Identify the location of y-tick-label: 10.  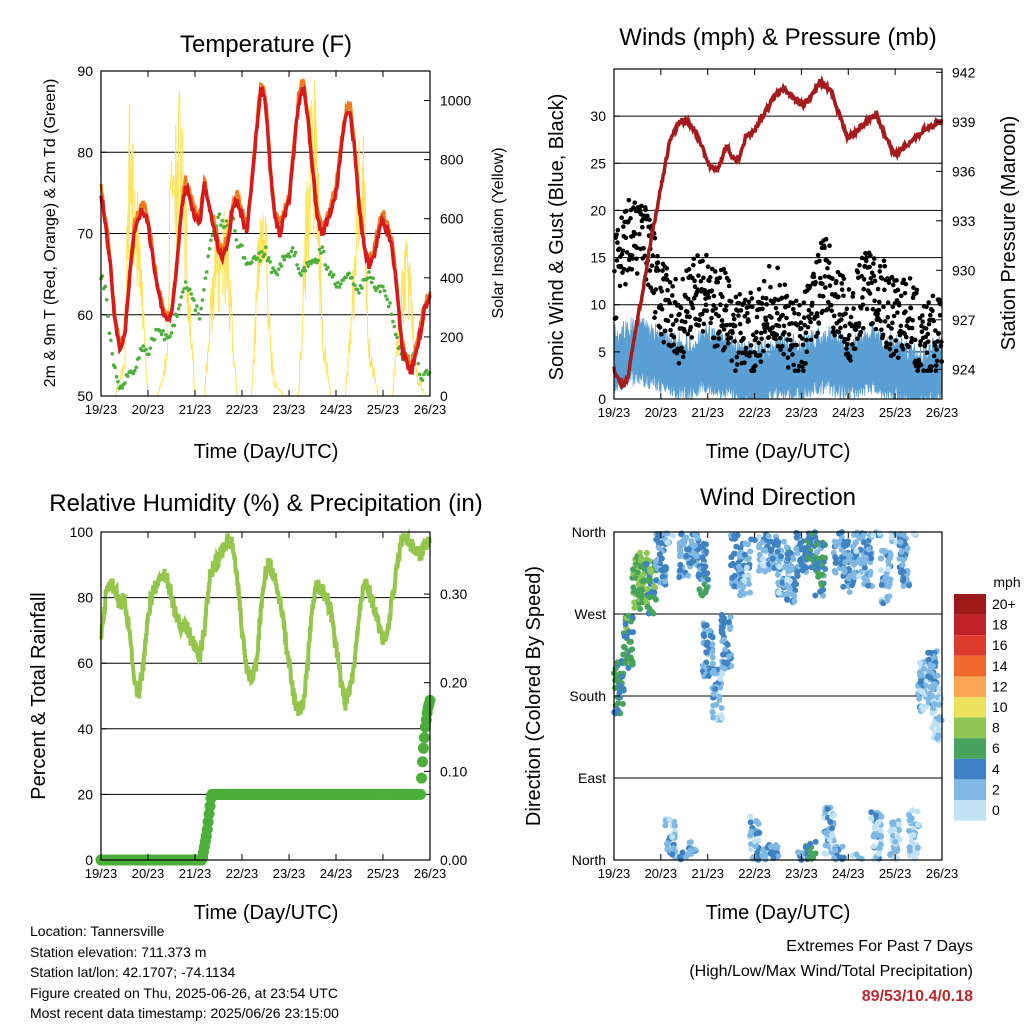
(598, 305).